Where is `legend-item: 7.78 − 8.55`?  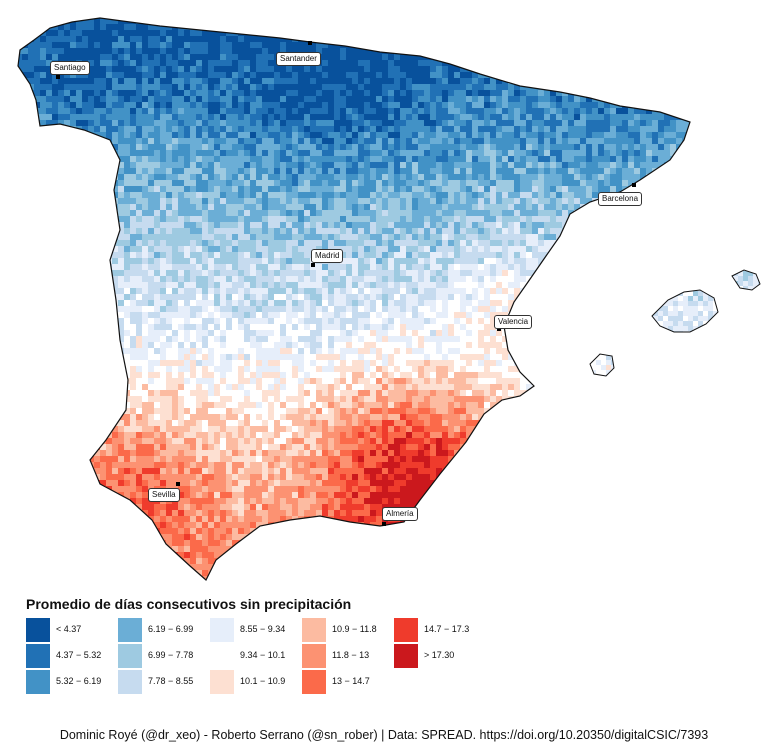 legend-item: 7.78 − 8.55 is located at coordinates (168, 682).